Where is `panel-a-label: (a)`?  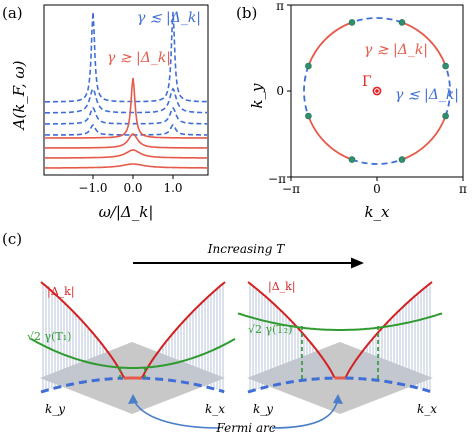
panel-a-label: (a) is located at coordinates (12, 13).